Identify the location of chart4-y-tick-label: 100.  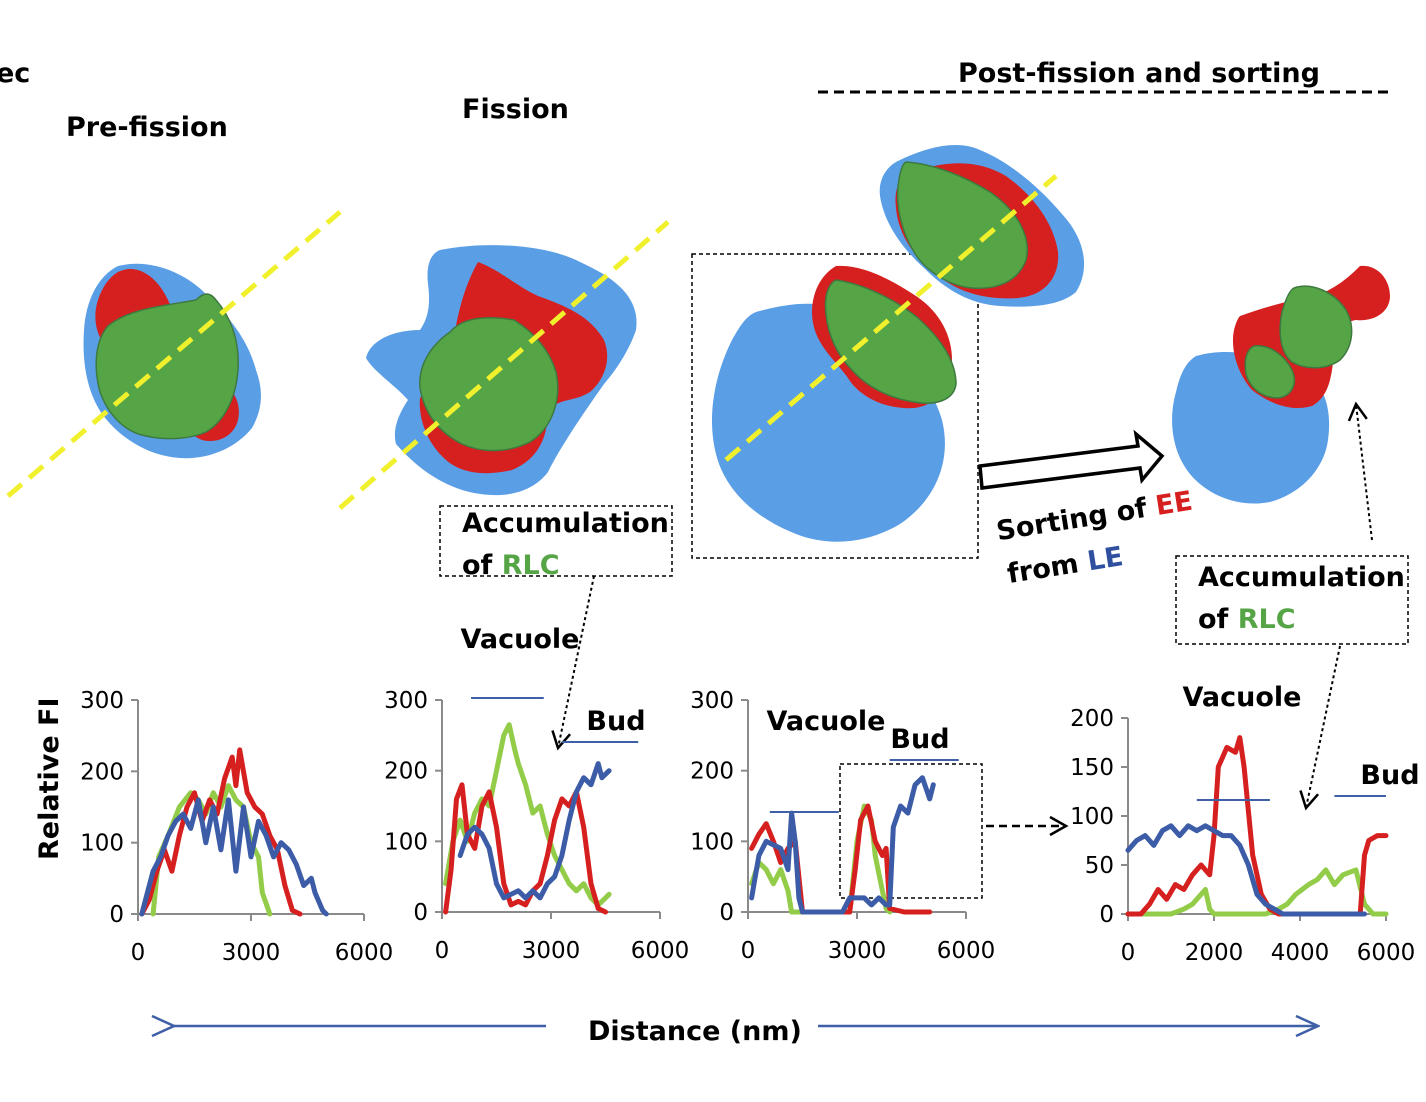
(1092, 817).